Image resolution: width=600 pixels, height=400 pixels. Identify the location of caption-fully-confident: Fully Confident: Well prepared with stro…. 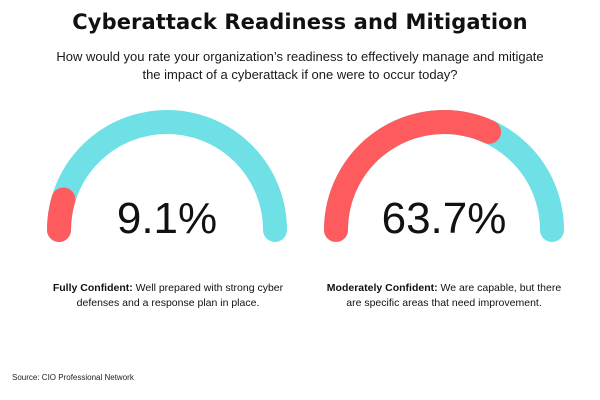
(168, 296).